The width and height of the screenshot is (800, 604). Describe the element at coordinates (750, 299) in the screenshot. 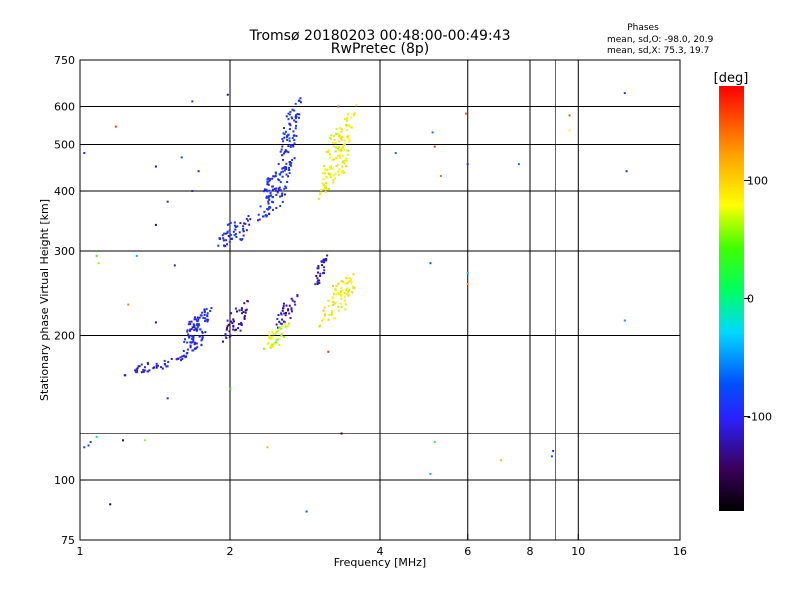

I see `colorbar-tick-label: 0` at that location.